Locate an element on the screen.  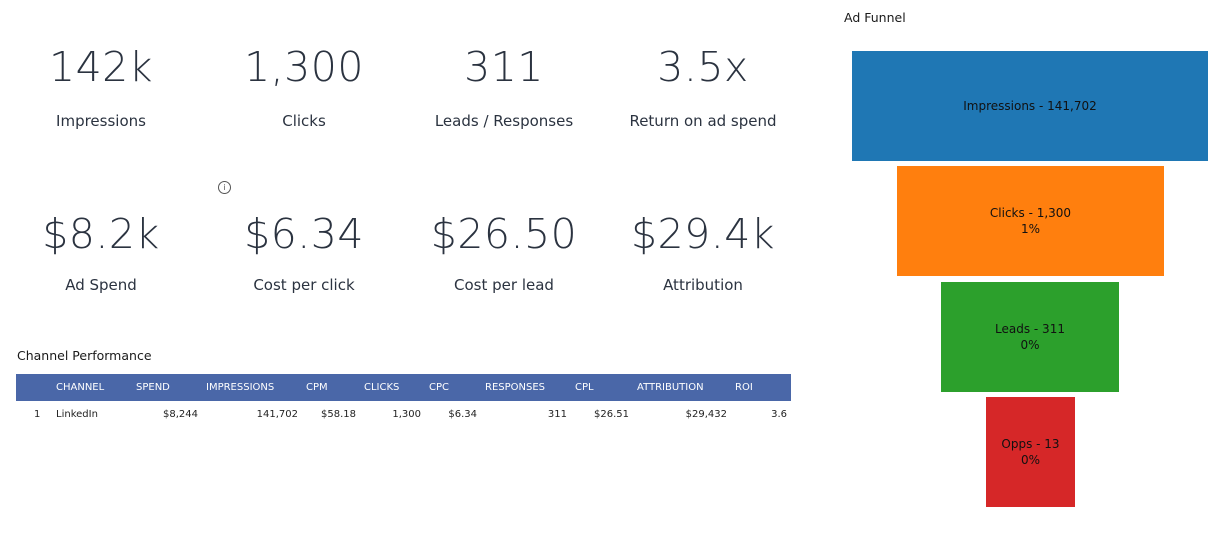
column-header-cpl: CPL is located at coordinates (602, 387).